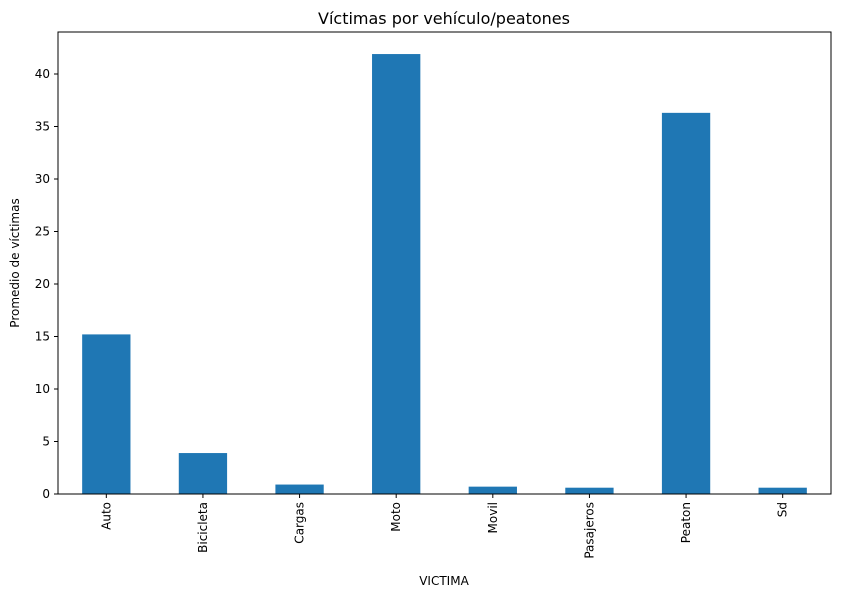 The height and width of the screenshot is (599, 841). I want to click on y-tick-label-10: 10, so click(42, 389).